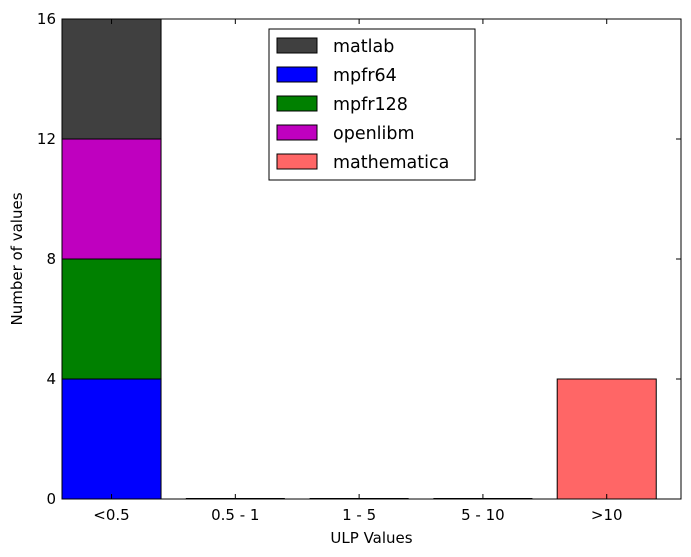  What do you see at coordinates (374, 134) in the screenshot?
I see `legend-label-openlibm: openlibm` at bounding box center [374, 134].